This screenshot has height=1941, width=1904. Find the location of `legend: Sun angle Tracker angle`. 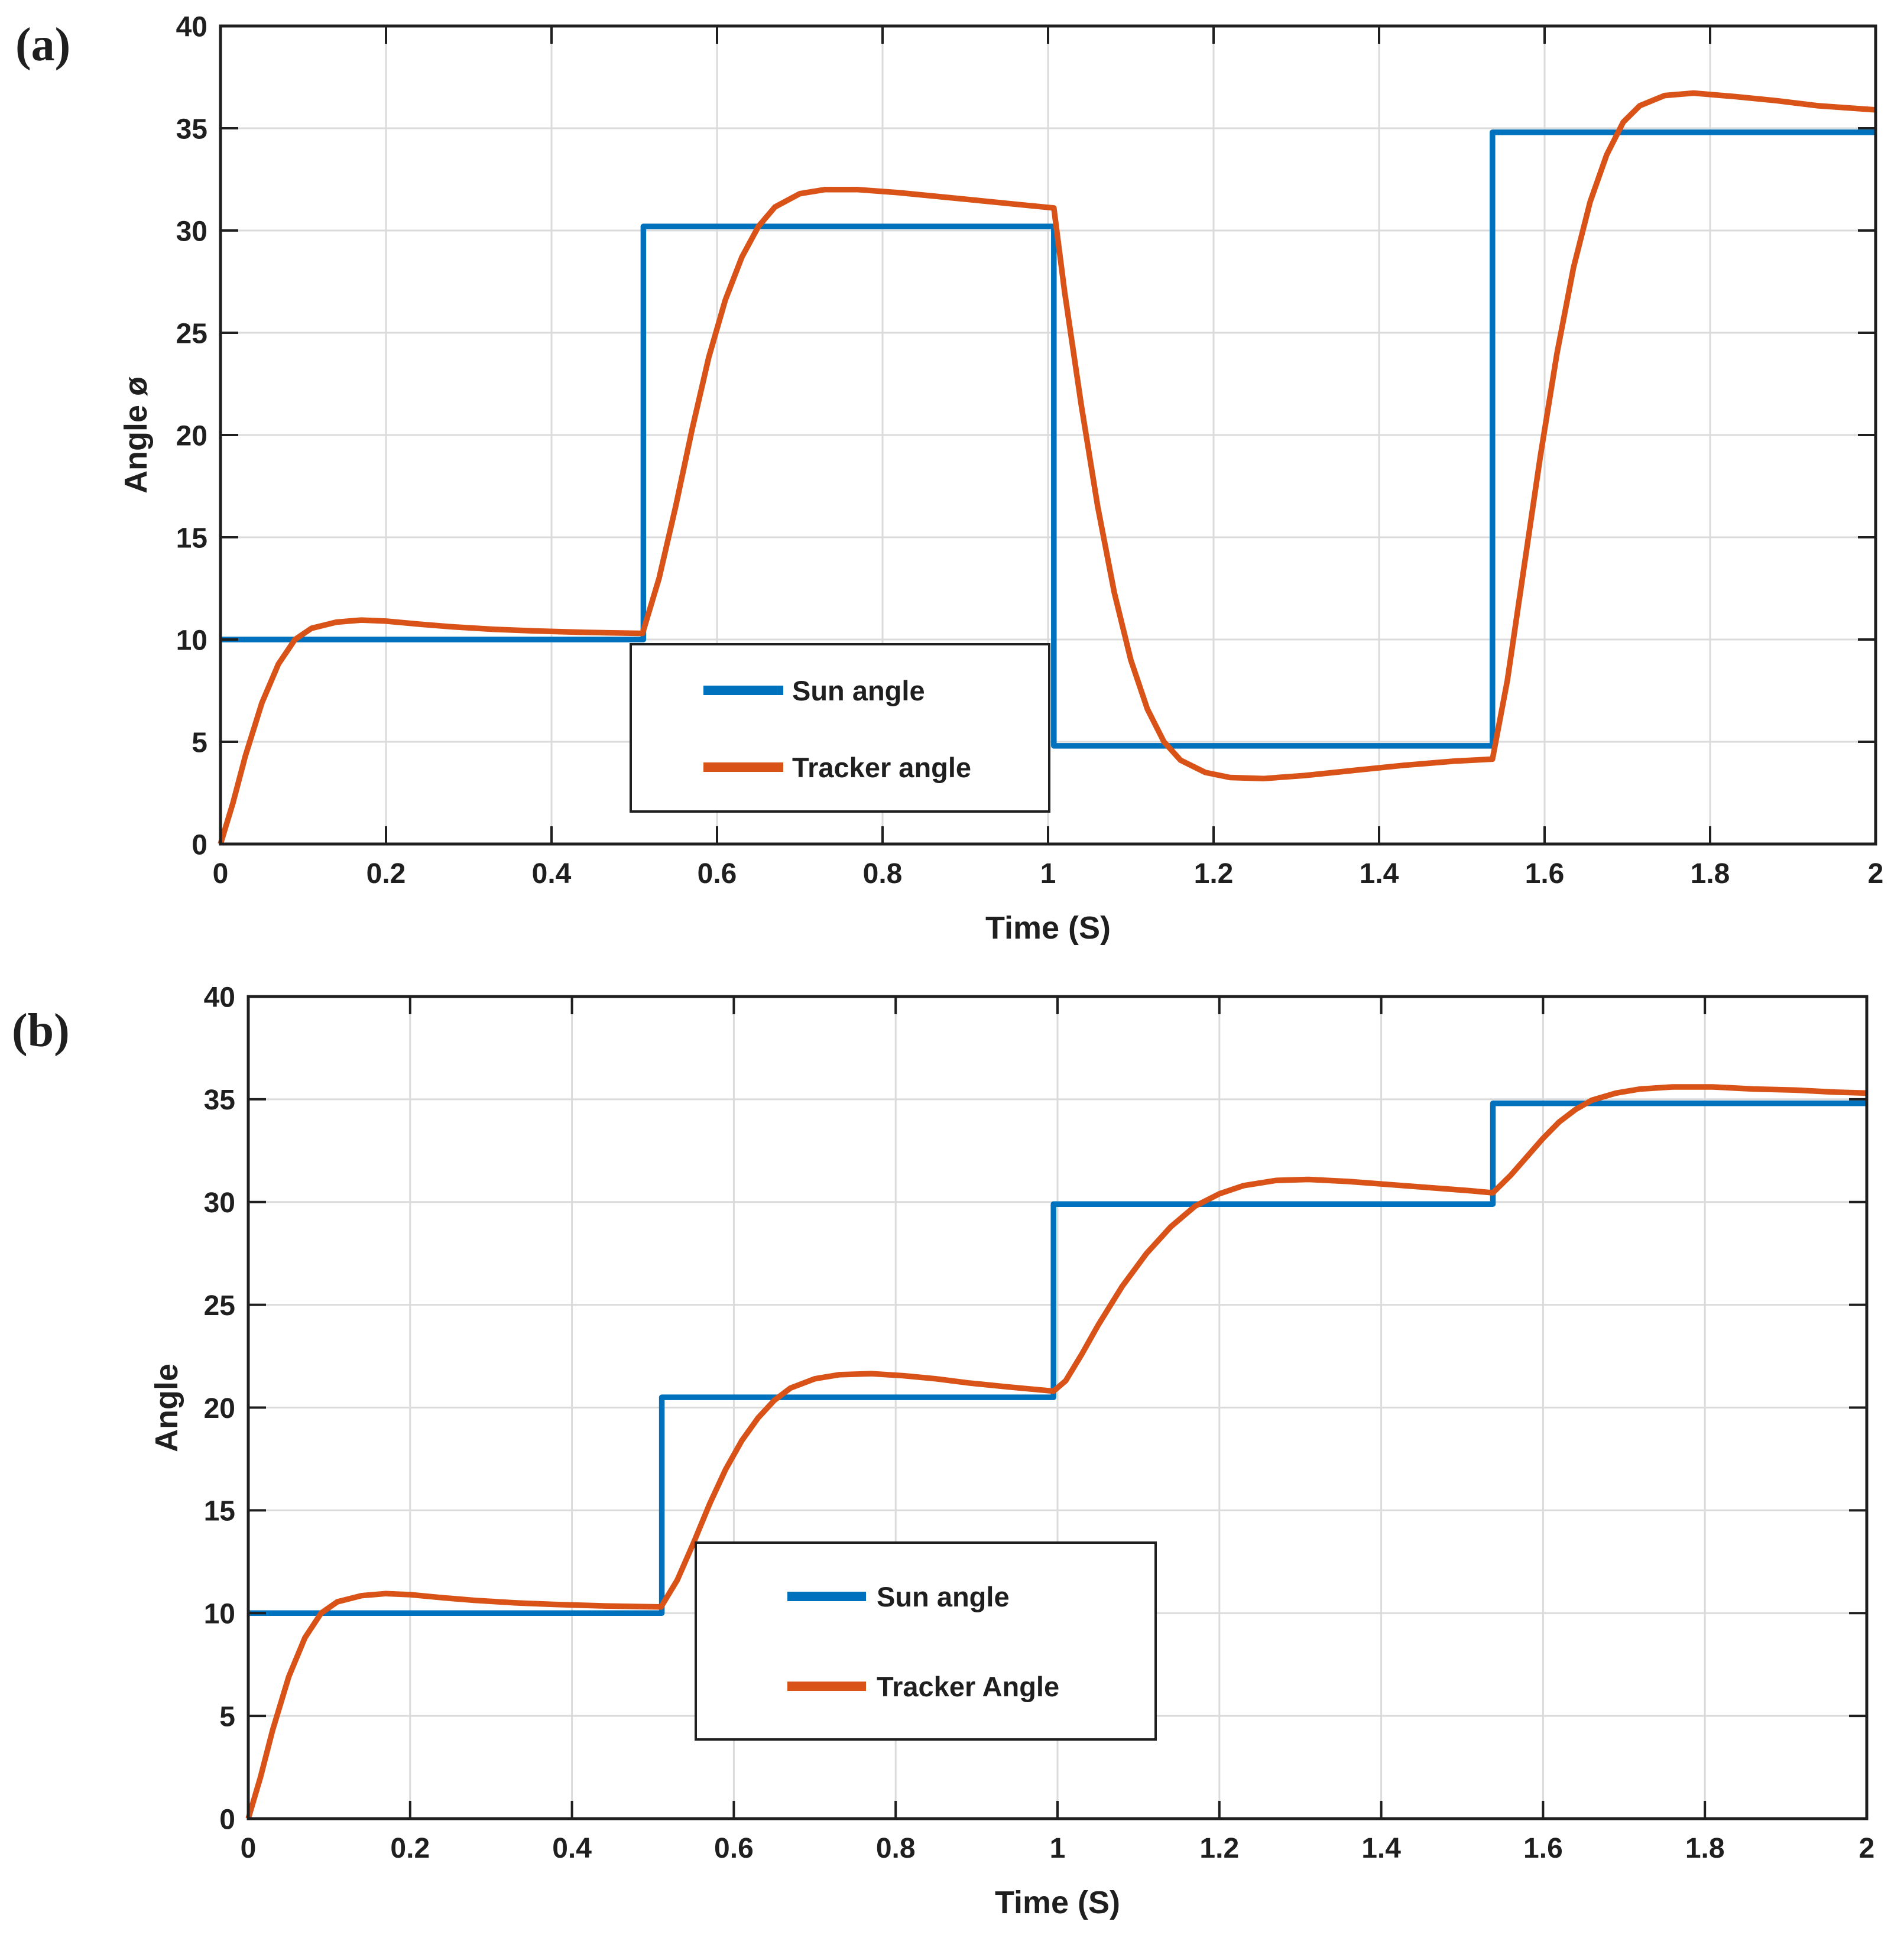

legend: Sun angle Tracker angle is located at coordinates (840, 728).